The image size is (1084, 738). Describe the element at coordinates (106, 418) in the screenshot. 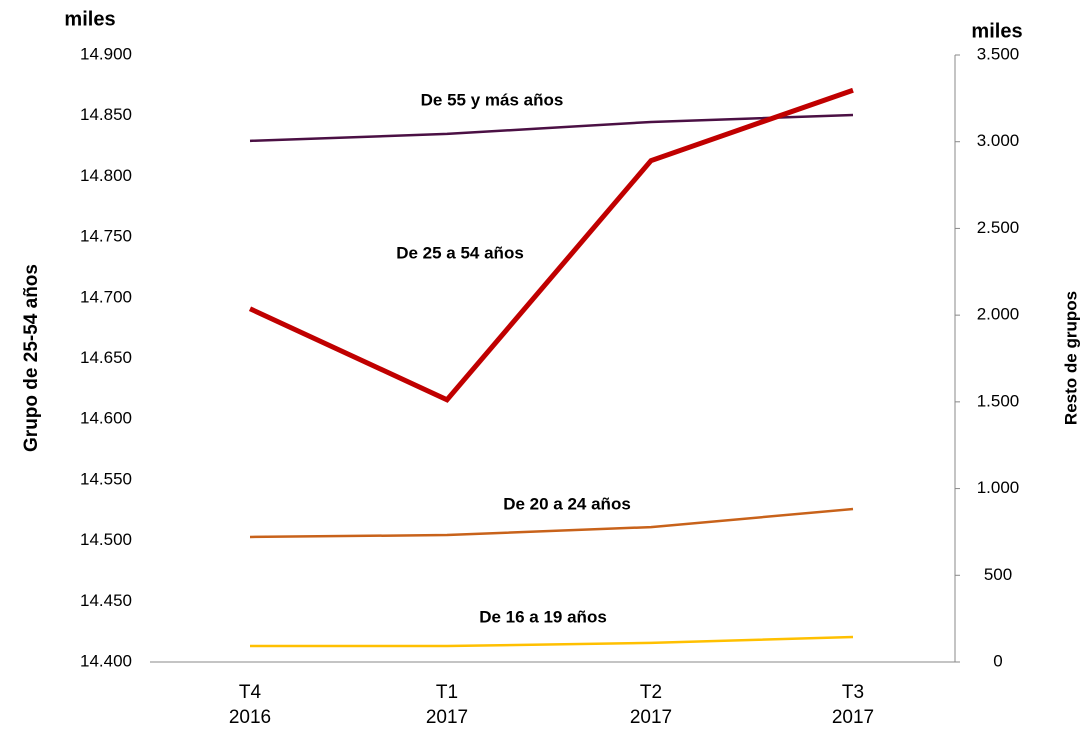

I see `y-tick-label: 14.600` at that location.